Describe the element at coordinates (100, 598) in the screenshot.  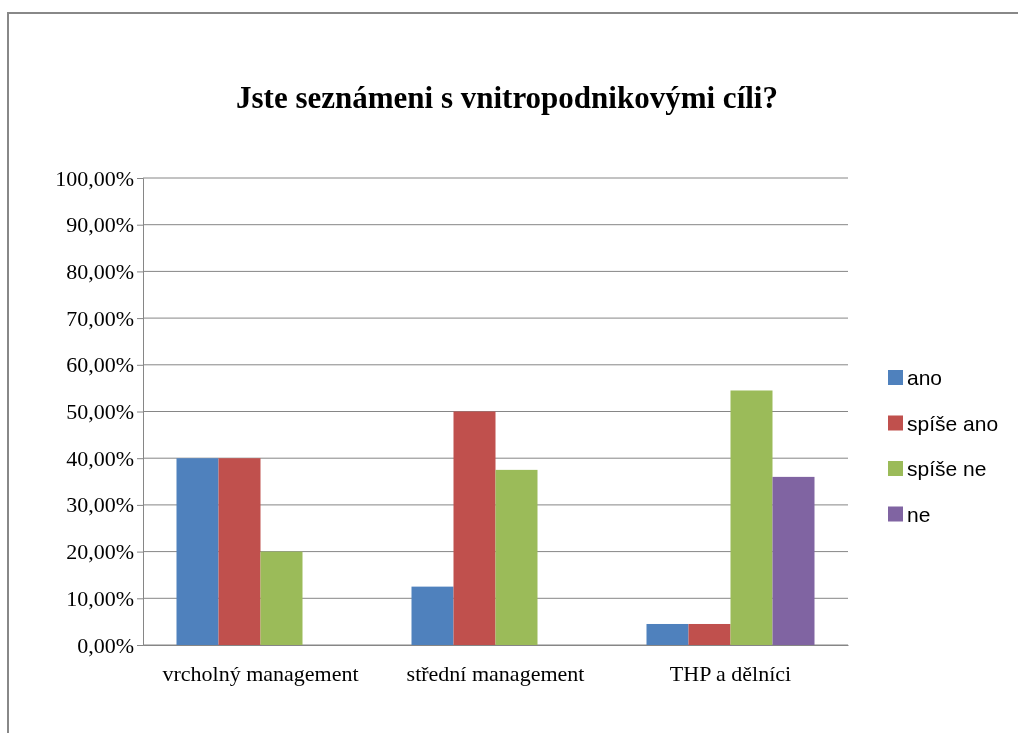
I see `y-tick-label: 10,00%` at that location.